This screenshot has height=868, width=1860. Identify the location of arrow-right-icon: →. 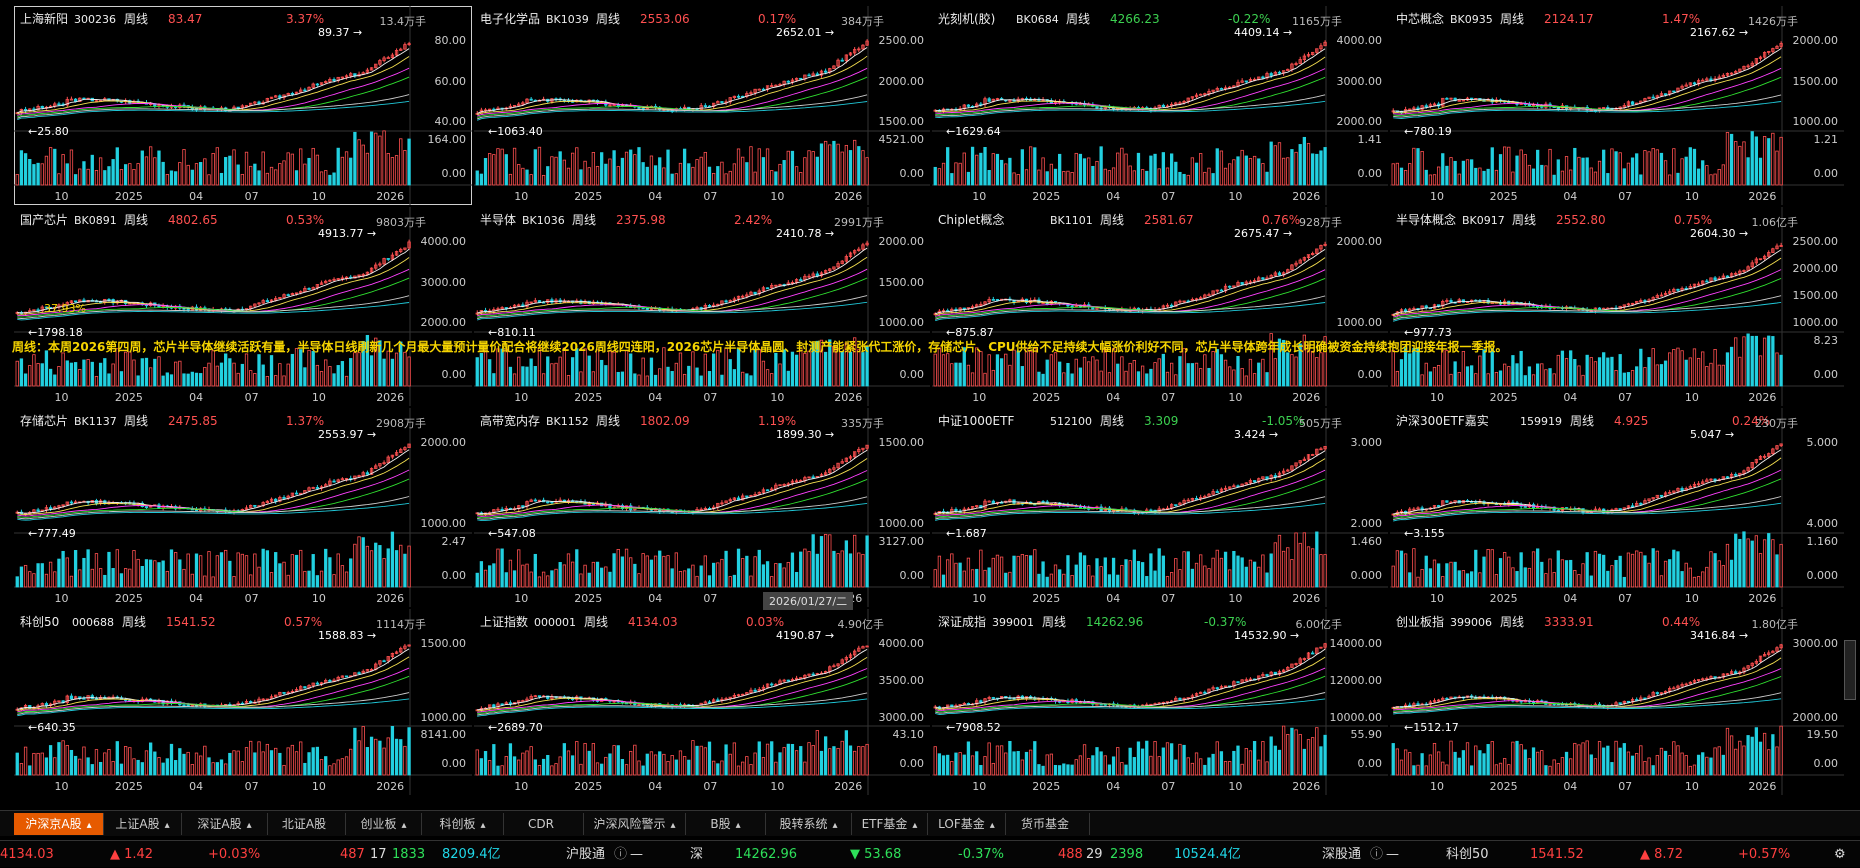
(1728, 434).